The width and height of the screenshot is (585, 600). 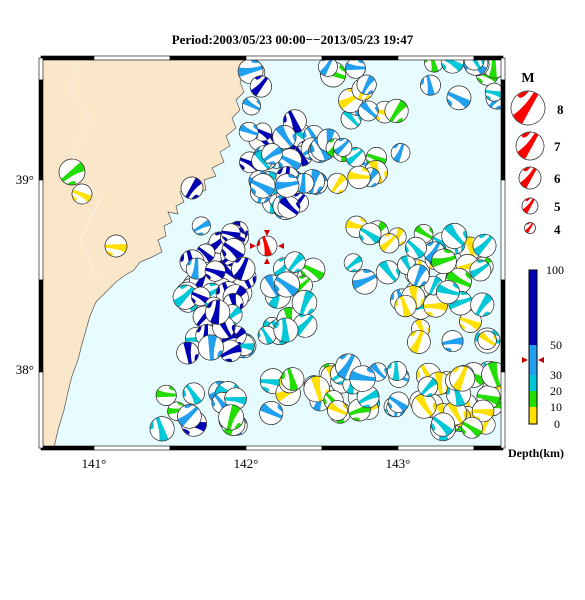 I want to click on lon-tick-142: 142°, so click(x=246, y=463).